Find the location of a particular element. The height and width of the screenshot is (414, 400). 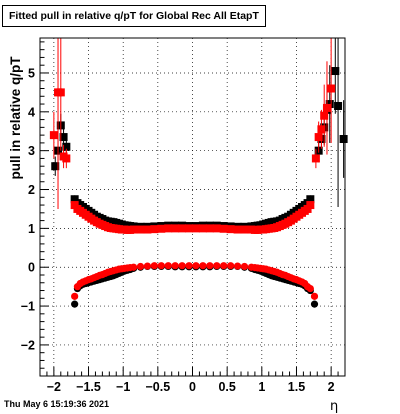

y-tick-label: 4 is located at coordinates (31, 112).